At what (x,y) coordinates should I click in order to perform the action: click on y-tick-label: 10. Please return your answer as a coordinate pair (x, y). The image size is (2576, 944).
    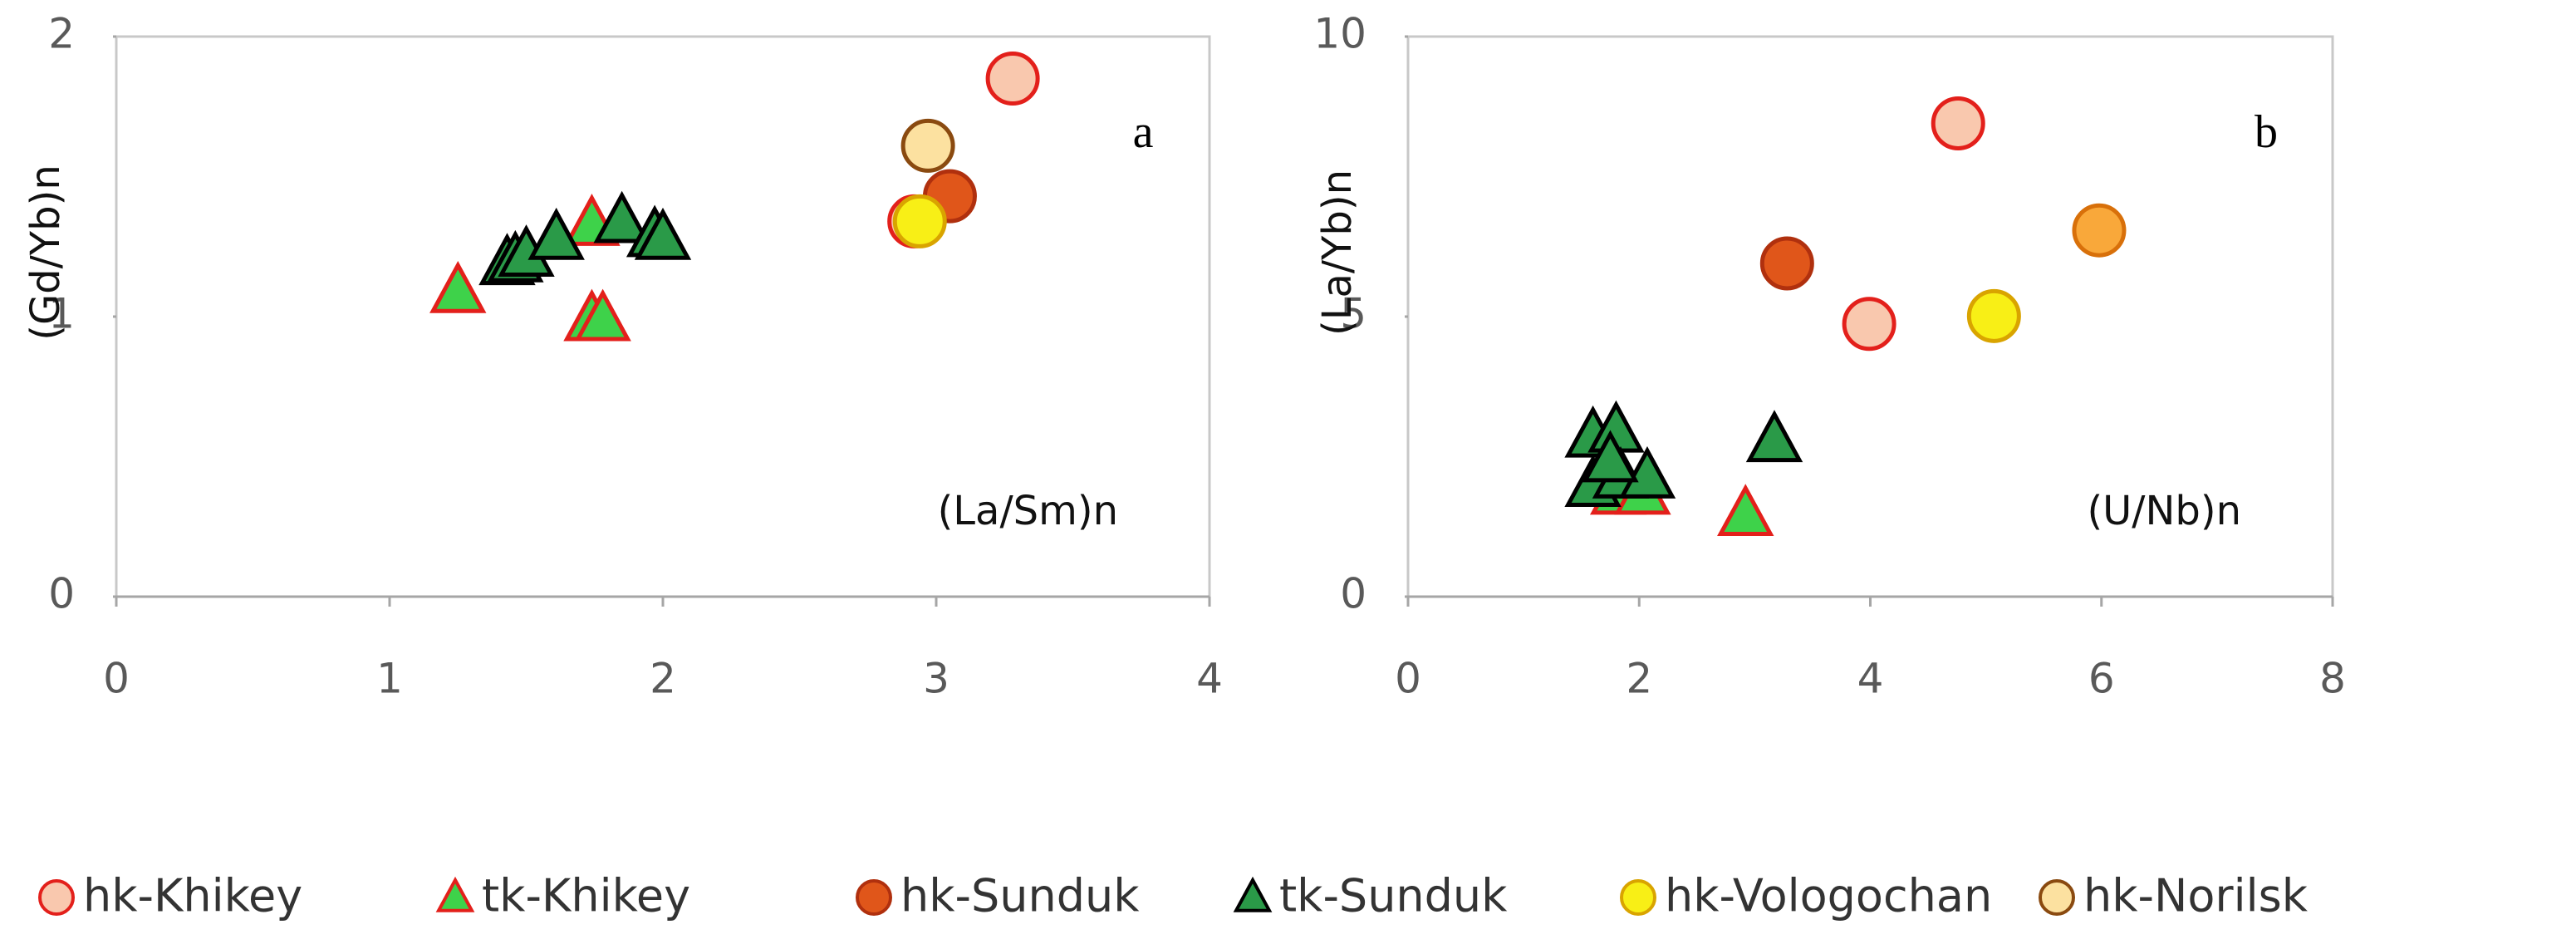
    Looking at the image, I should click on (1340, 34).